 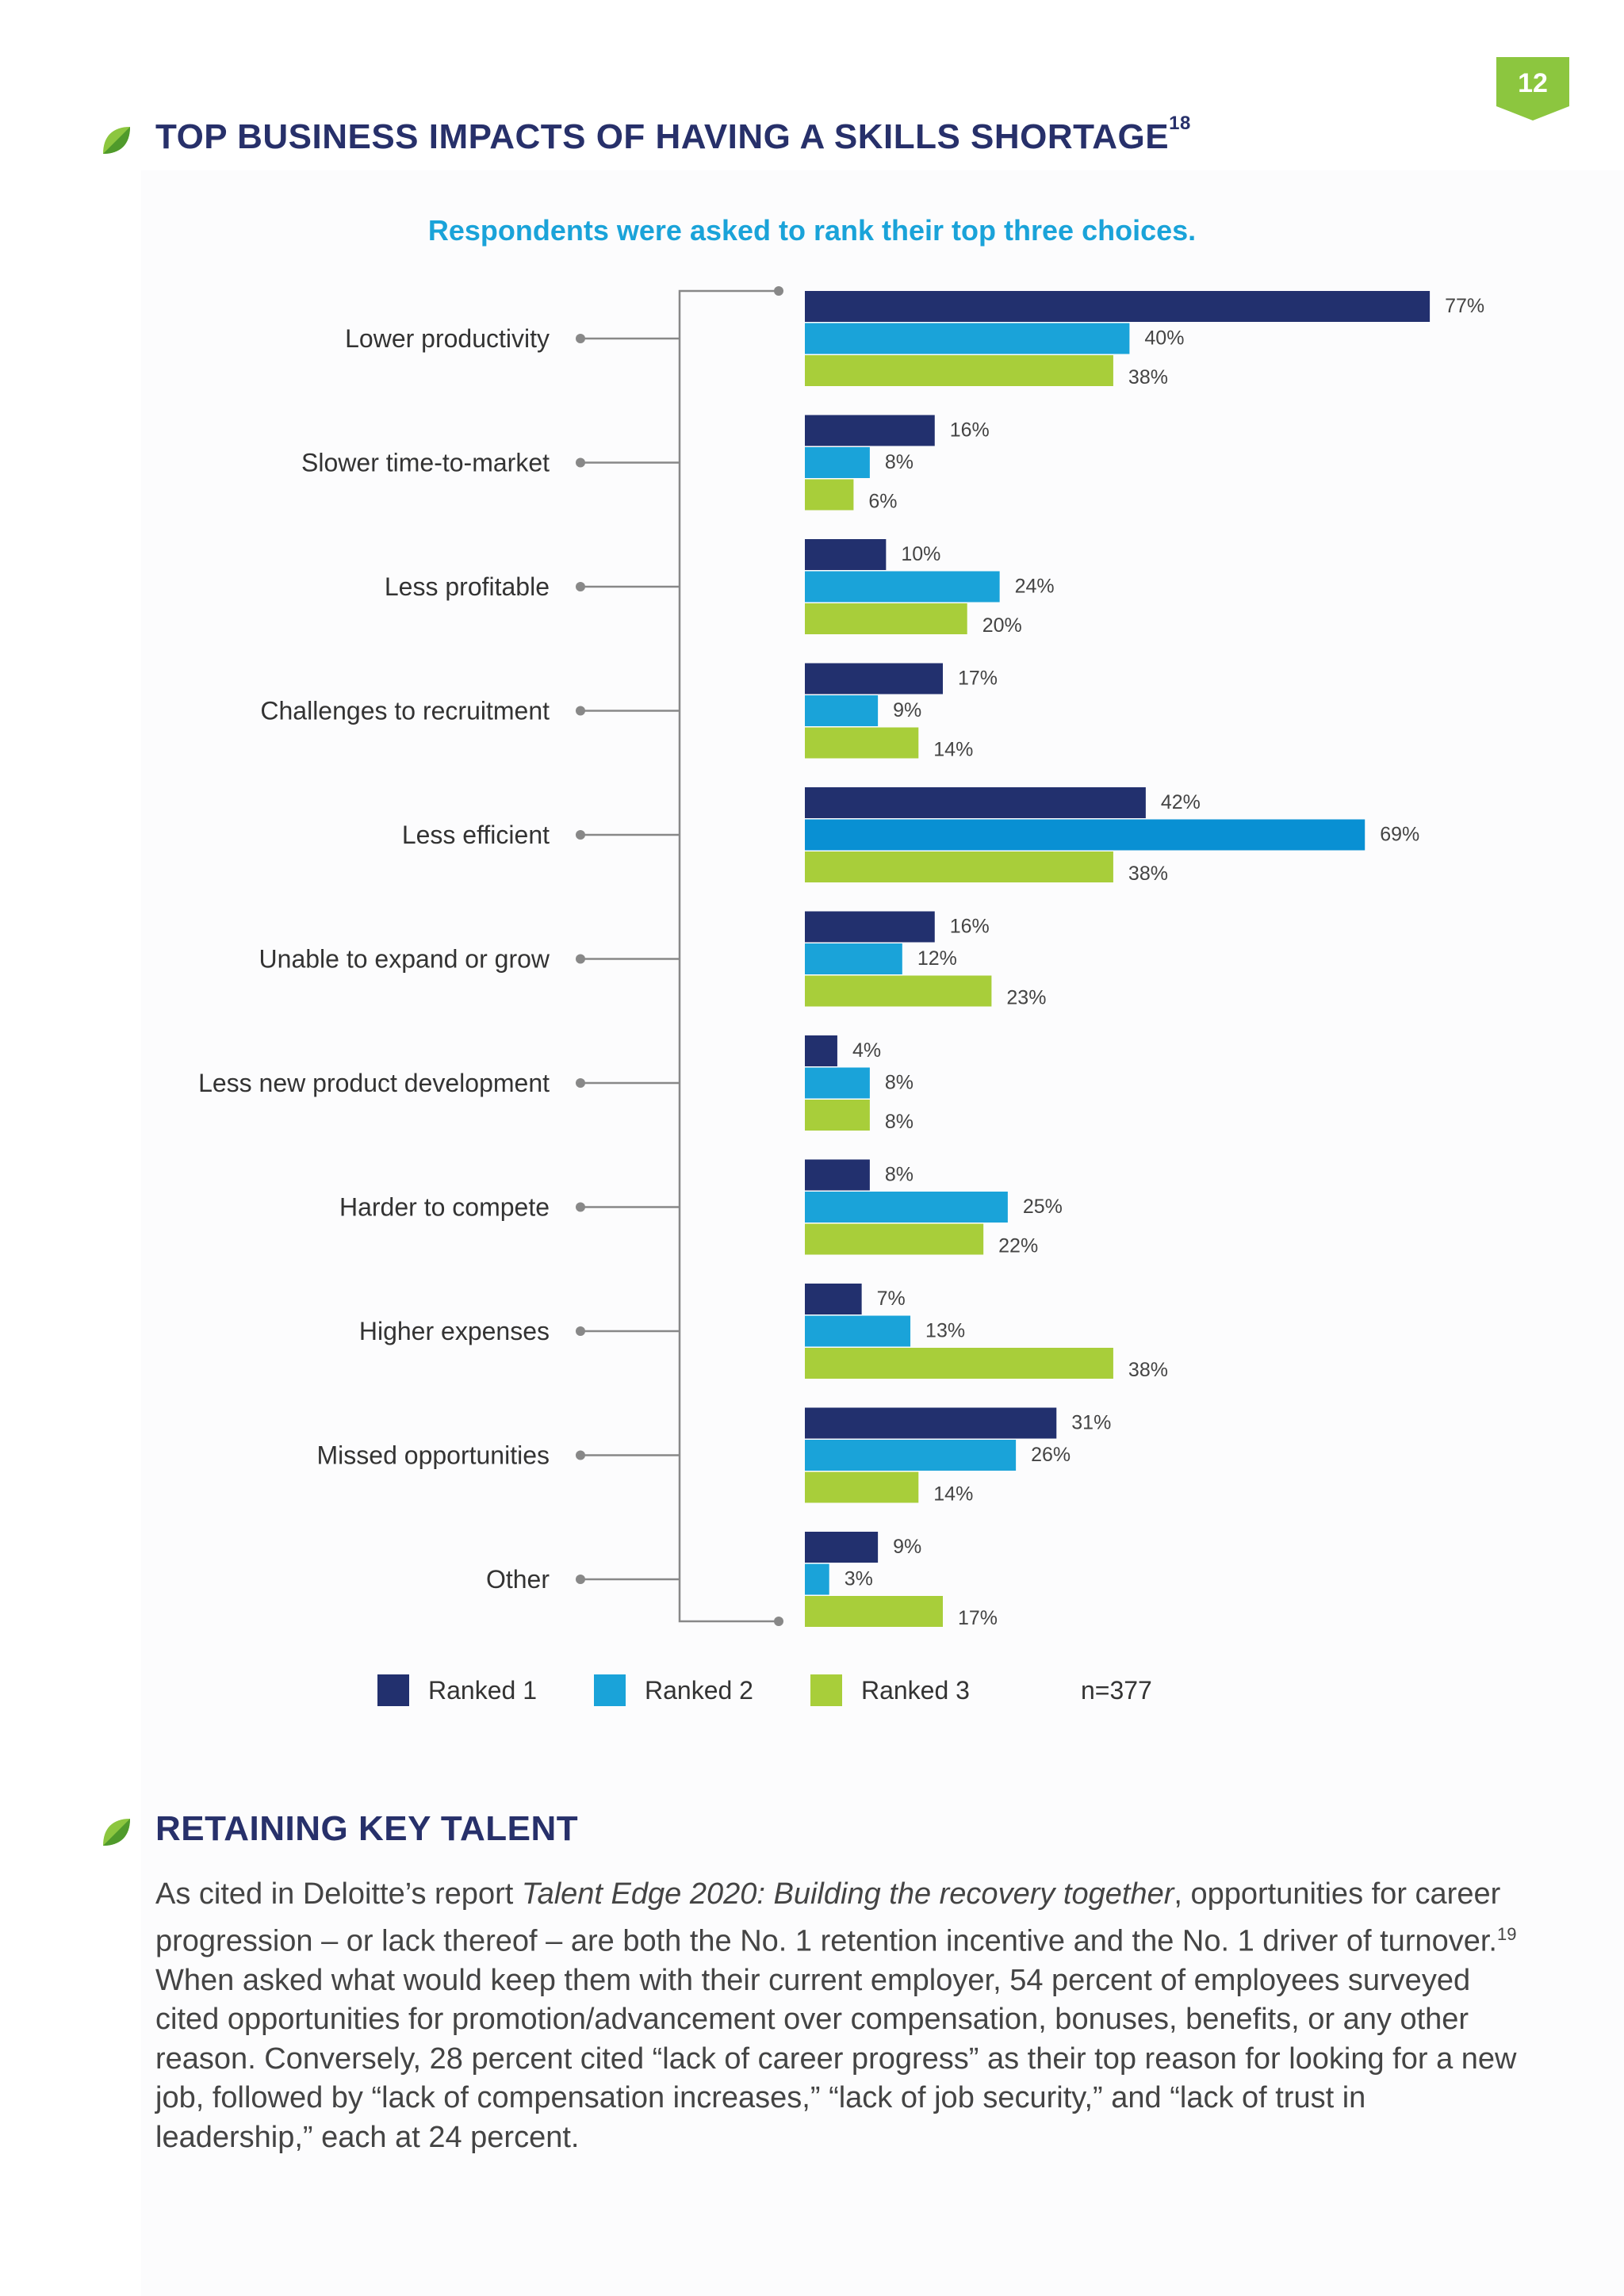 What do you see at coordinates (953, 1495) in the screenshot?
I see `value-label-missed-opportunities-ranked-3: 14%` at bounding box center [953, 1495].